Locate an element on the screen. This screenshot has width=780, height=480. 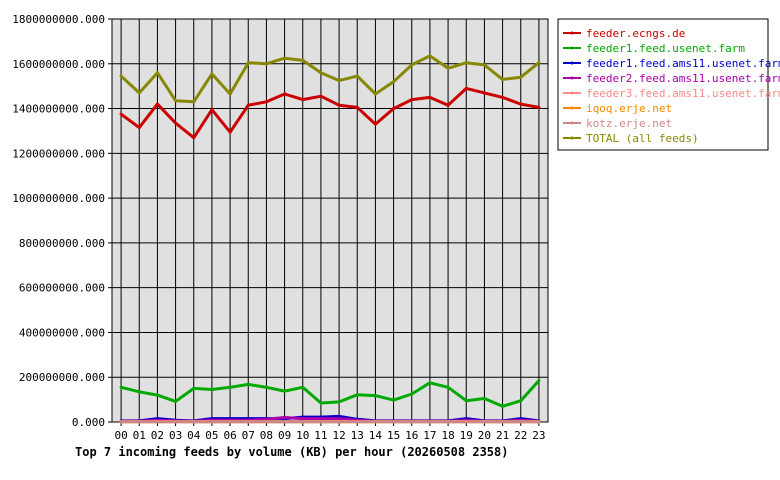
legend-label: feeder1.feed.ams11.usenet.farm is located at coordinates (683, 63).